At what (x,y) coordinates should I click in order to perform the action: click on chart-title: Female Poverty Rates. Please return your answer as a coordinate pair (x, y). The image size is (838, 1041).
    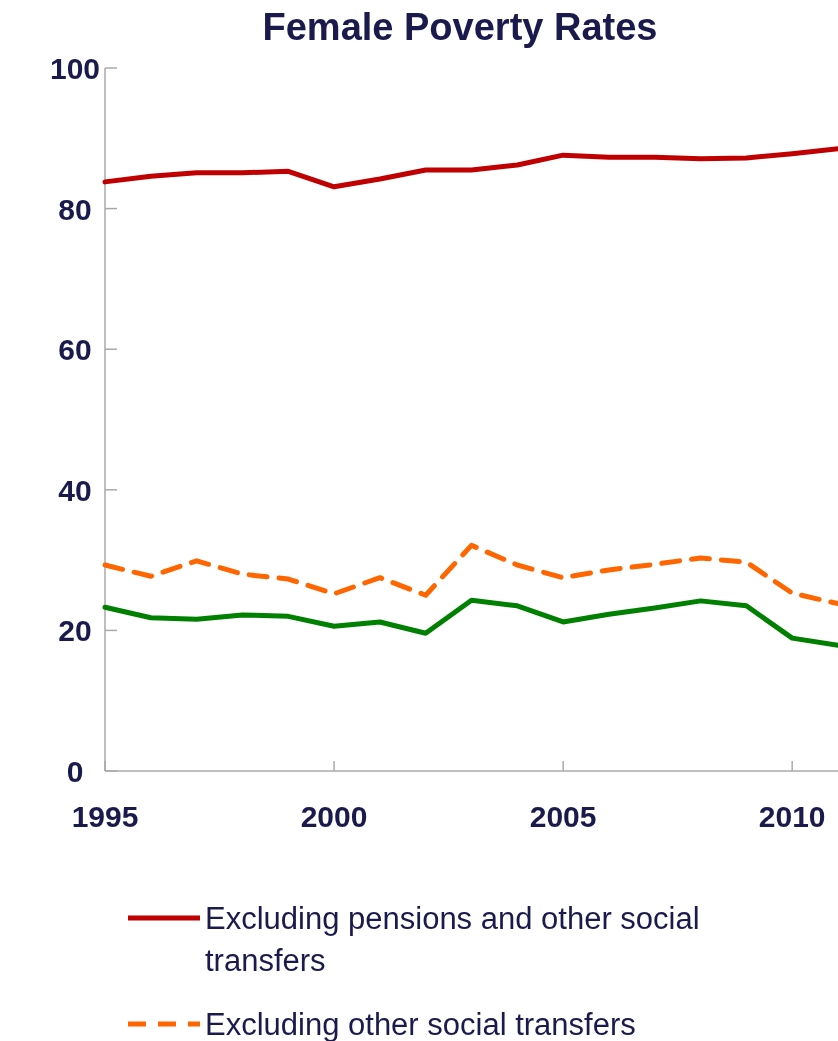
    Looking at the image, I should click on (460, 27).